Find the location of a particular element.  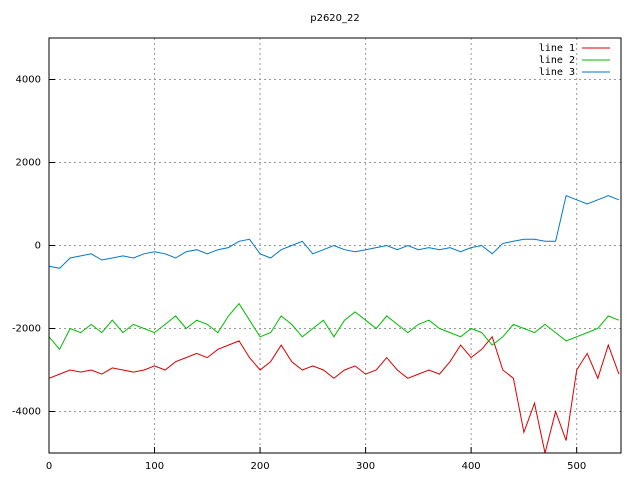

y-tick-label: -4000 is located at coordinates (26, 412).